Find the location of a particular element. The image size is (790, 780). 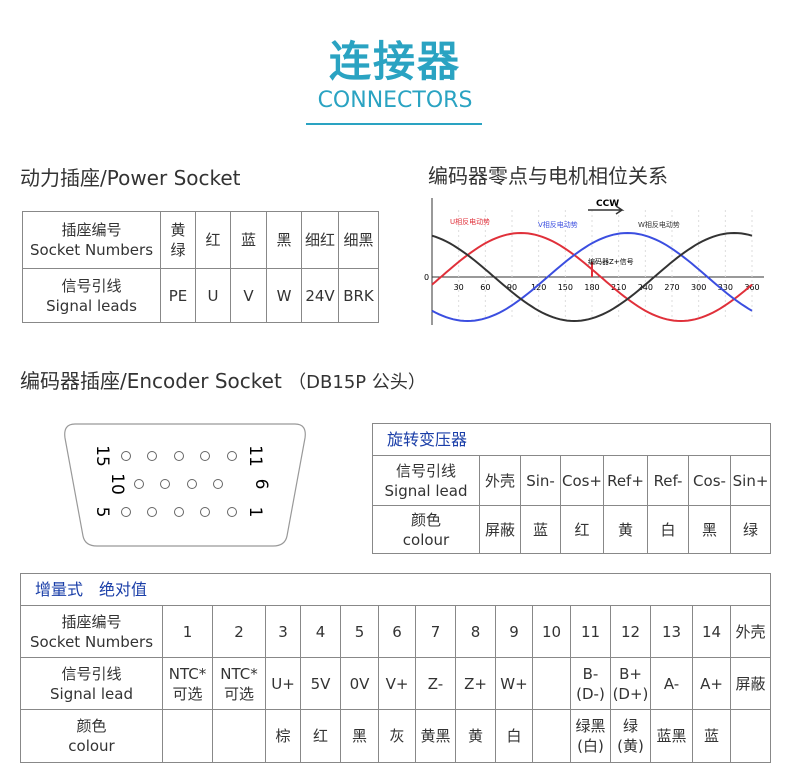

table-row: 信号引线 Signal leads PE U V W 24V BRK is located at coordinates (200, 295).